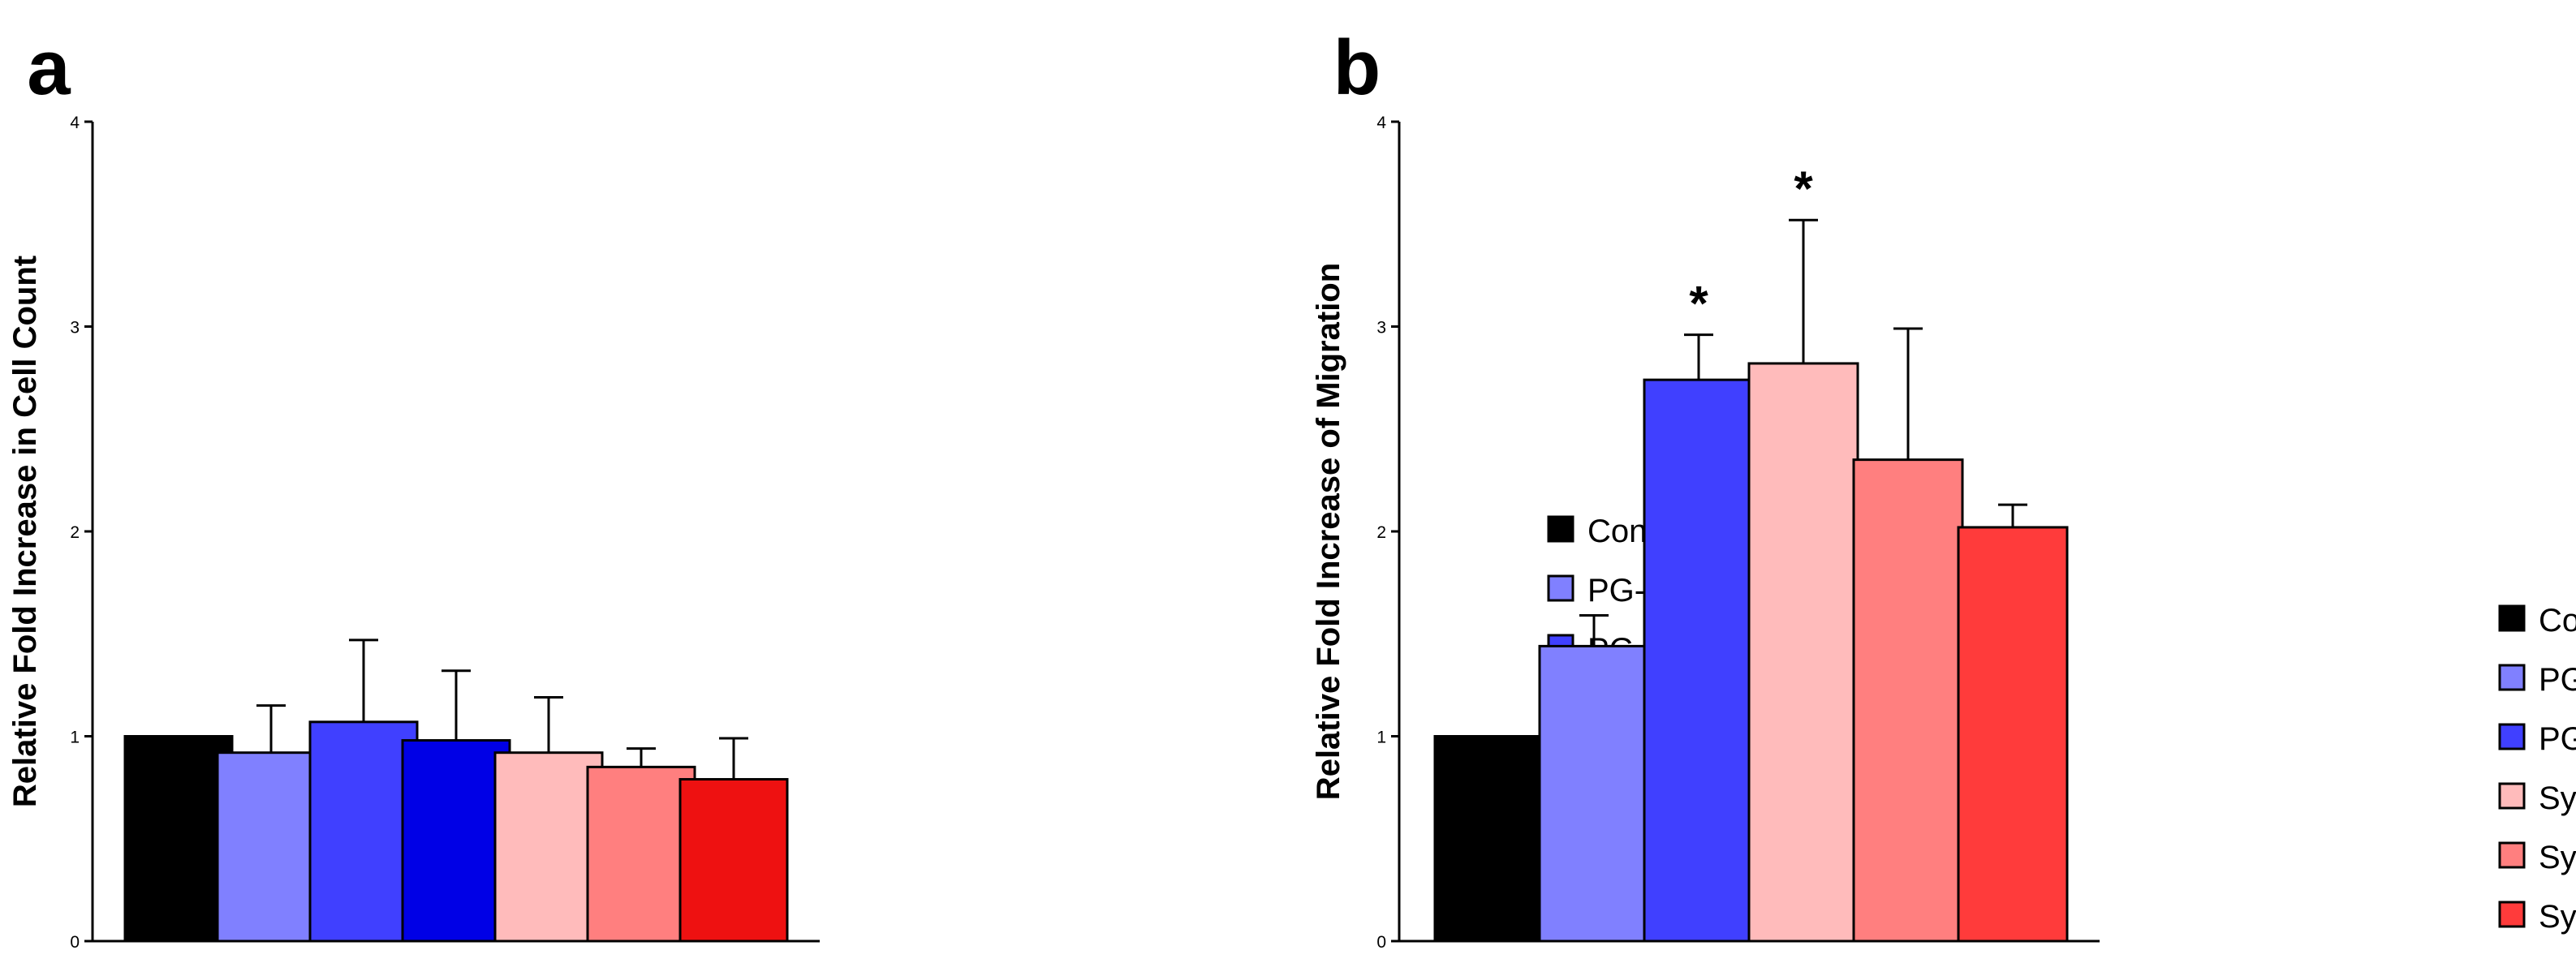 The image size is (2576, 976). What do you see at coordinates (49, 67) in the screenshot?
I see `panel-letter: a` at bounding box center [49, 67].